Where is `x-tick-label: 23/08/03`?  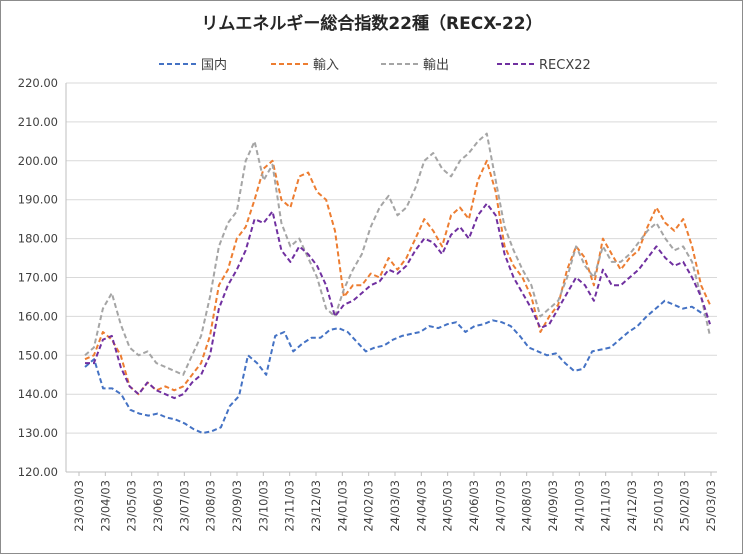 x-tick-label: 23/08/03 is located at coordinates (211, 506).